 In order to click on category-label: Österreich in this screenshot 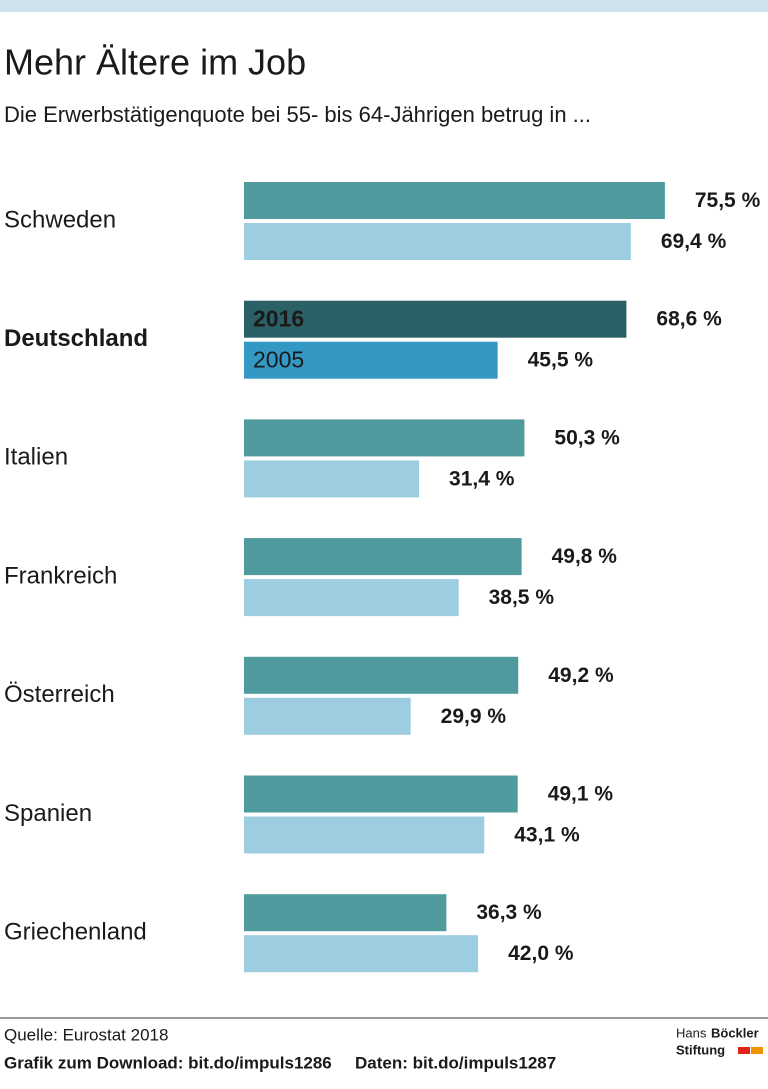, I will do `click(59, 694)`.